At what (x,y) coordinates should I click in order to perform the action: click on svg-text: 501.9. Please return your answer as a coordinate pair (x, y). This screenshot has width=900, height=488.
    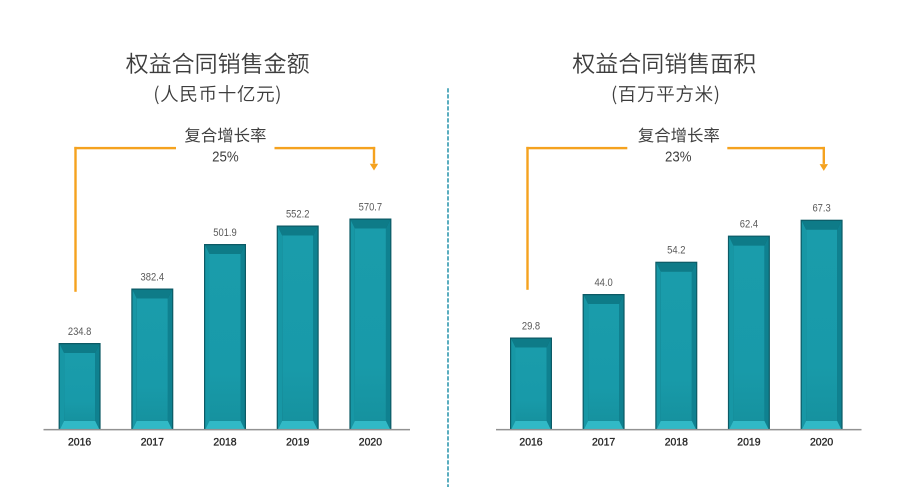
    Looking at the image, I should click on (225, 233).